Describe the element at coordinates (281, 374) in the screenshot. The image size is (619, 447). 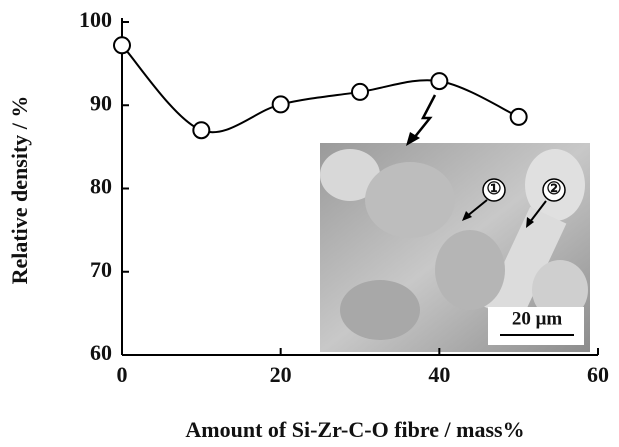
I see `x-tick-label: 20` at that location.